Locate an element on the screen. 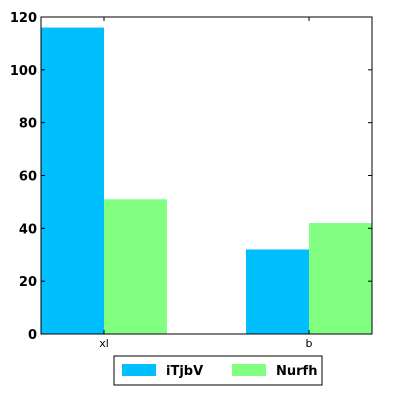 This screenshot has width=408, height=408. bar-Nurfh-xl is located at coordinates (135, 266).